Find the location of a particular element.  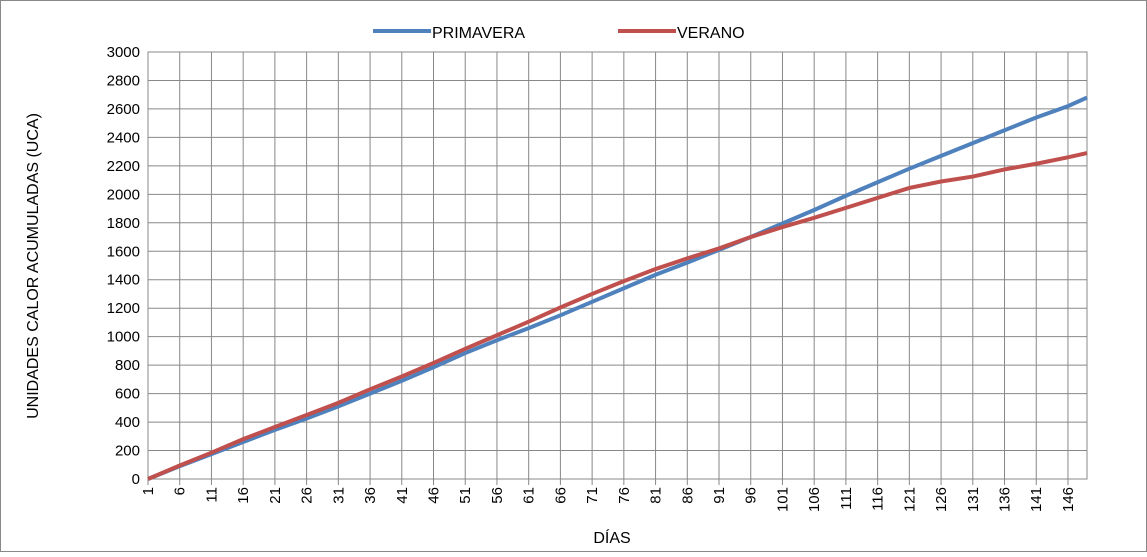

x-tick-label: 21 is located at coordinates (275, 495).